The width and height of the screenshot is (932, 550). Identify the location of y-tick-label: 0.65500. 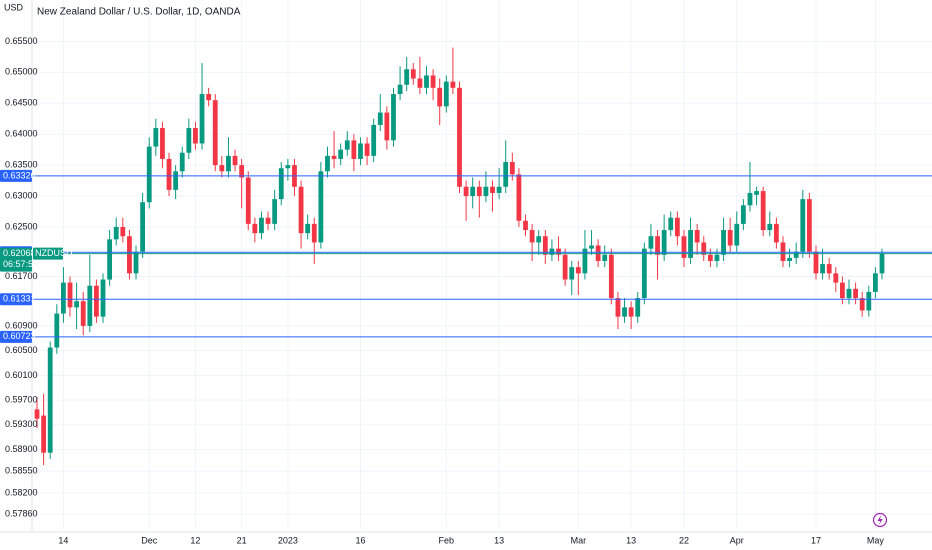
(21, 41).